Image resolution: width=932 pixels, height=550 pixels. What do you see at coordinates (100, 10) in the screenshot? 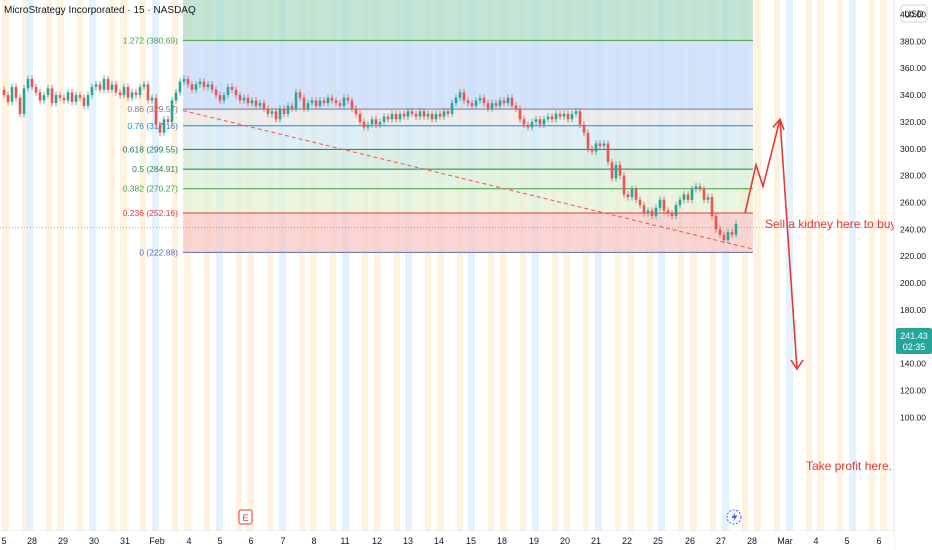
I see `symbol-title: MicroStrategy Incorporated · 15 · NASDAQ` at bounding box center [100, 10].